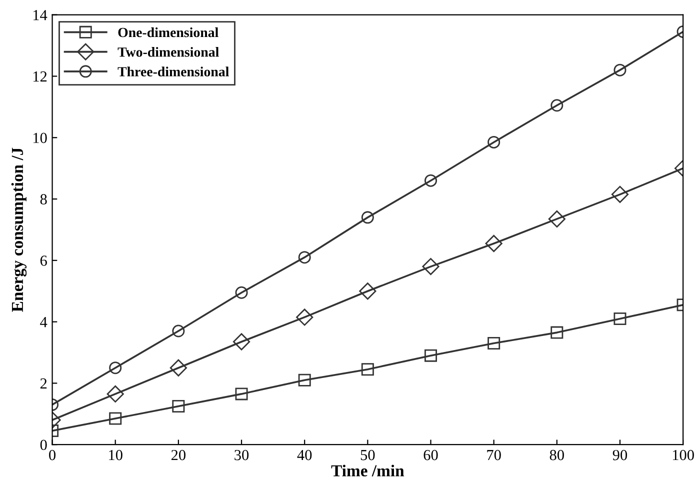  Describe the element at coordinates (40, 138) in the screenshot. I see `y-tick-label: 10` at that location.